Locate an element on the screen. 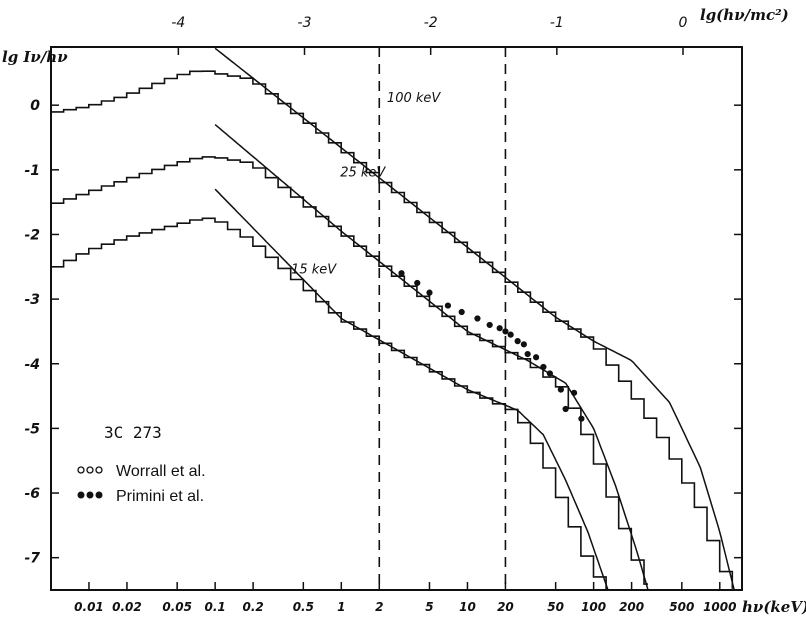  x-tick-label-15: 1000 is located at coordinates (719, 607).